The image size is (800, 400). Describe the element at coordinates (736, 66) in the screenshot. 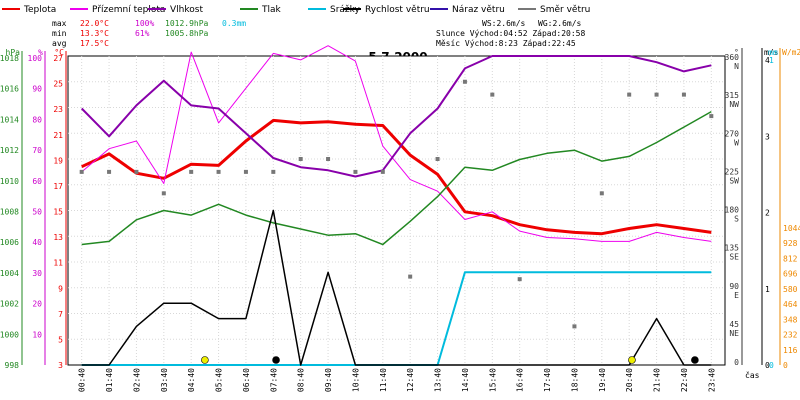

I see `right-axis-tick: N` at that location.